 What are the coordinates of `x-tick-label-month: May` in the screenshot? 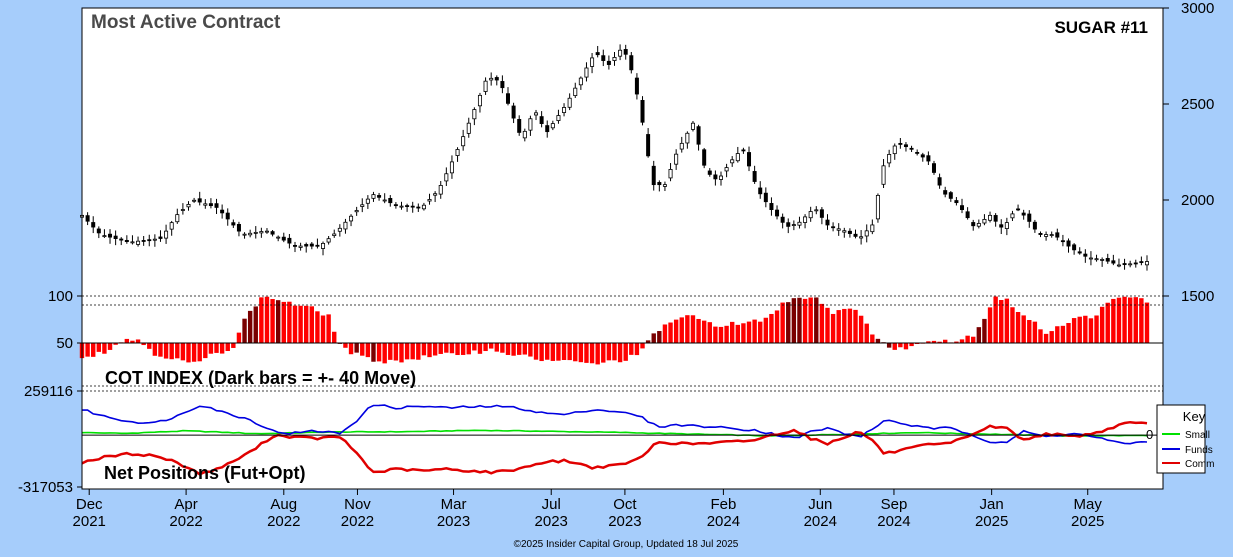 It's located at (1088, 504).